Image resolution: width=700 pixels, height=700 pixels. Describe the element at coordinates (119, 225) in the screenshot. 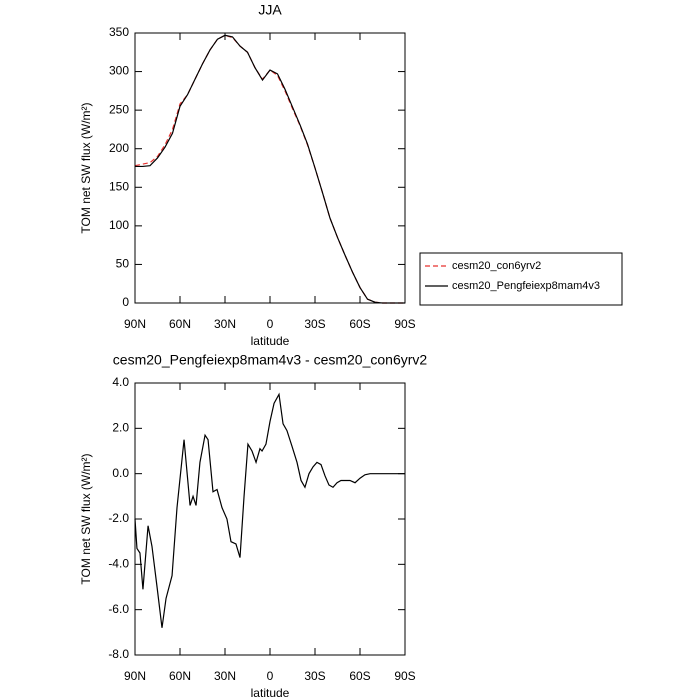

I see `y-tick-label: 100` at that location.